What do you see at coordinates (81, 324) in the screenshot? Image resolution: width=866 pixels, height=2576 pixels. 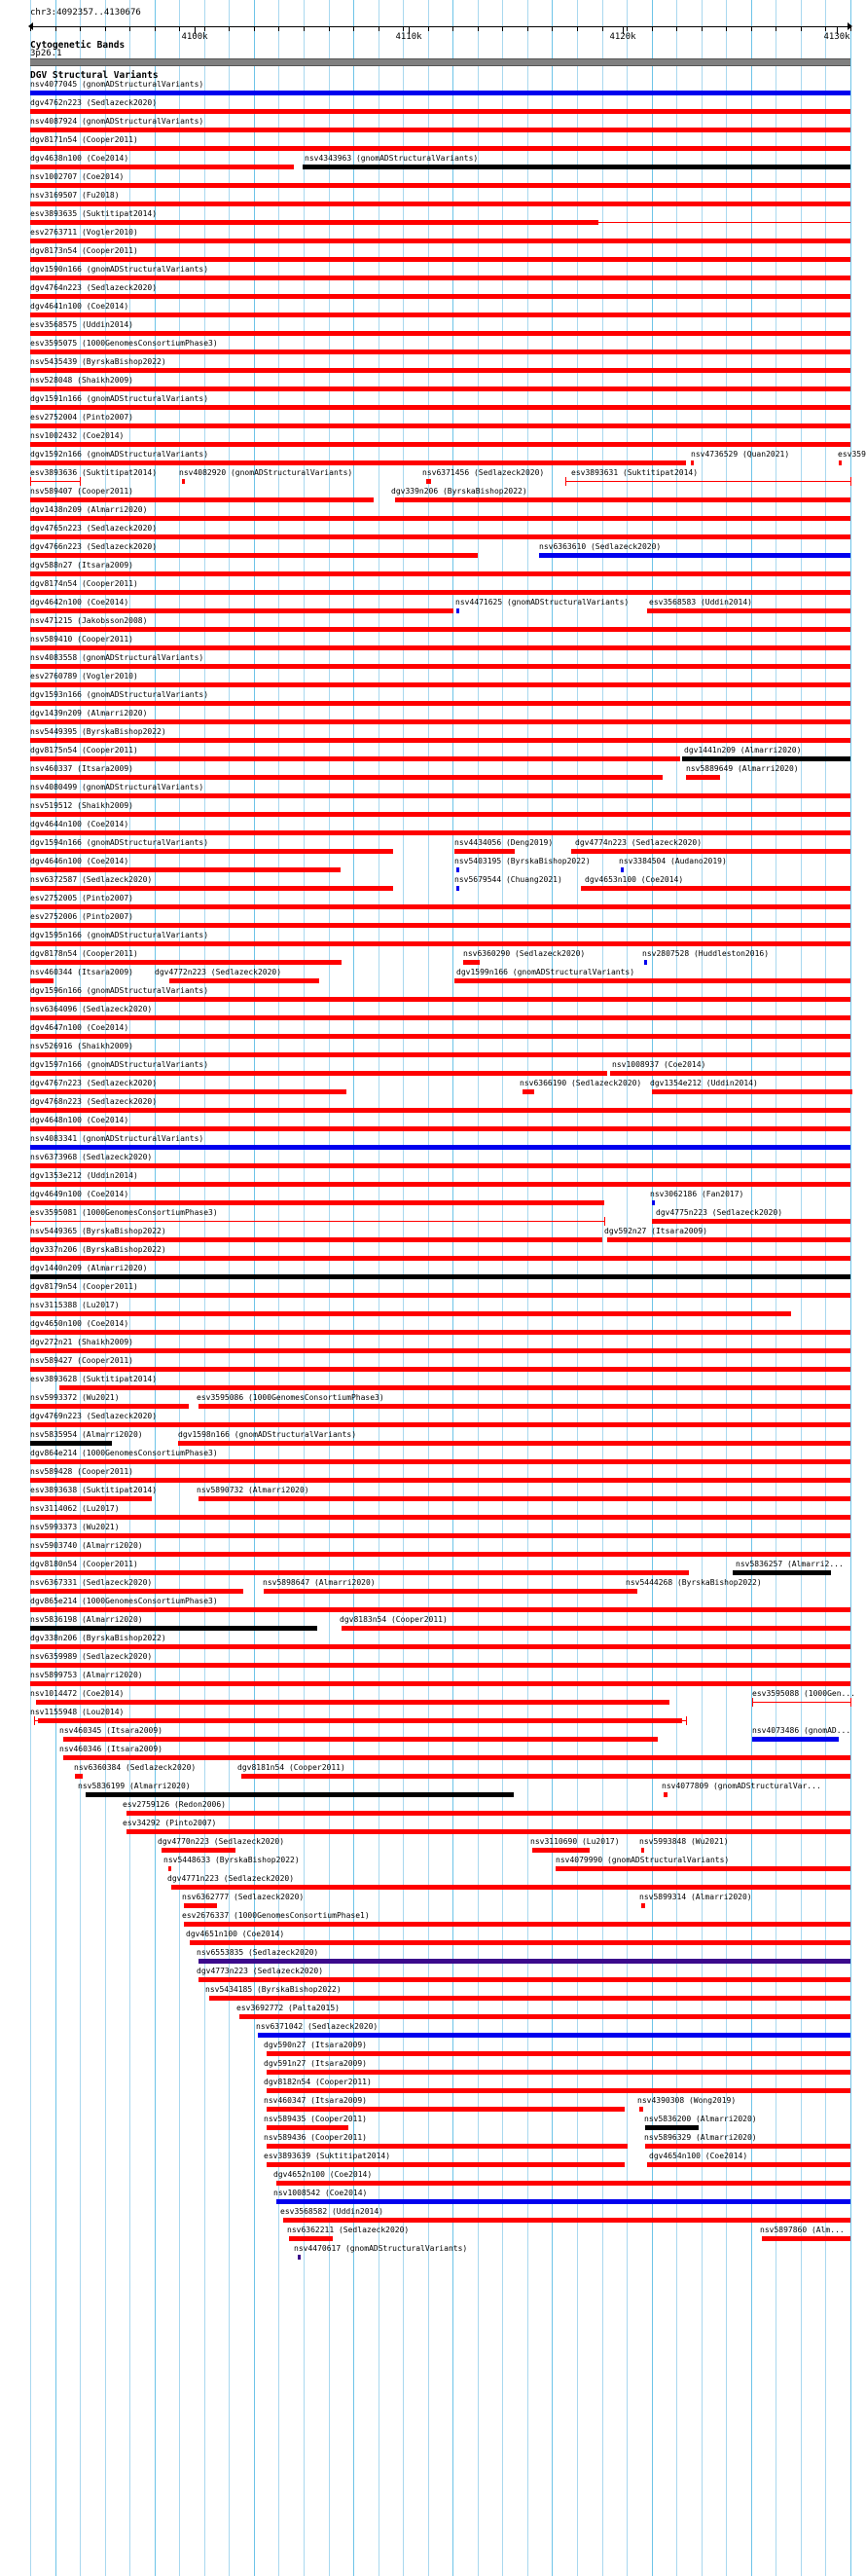 I see `dgv-feature-label: esv3568575 (Uddin2014)` at bounding box center [81, 324].